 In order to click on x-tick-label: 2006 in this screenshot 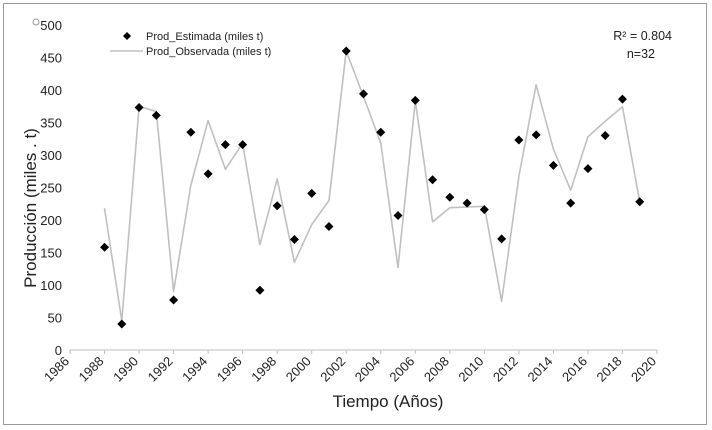, I will do `click(401, 369)`.